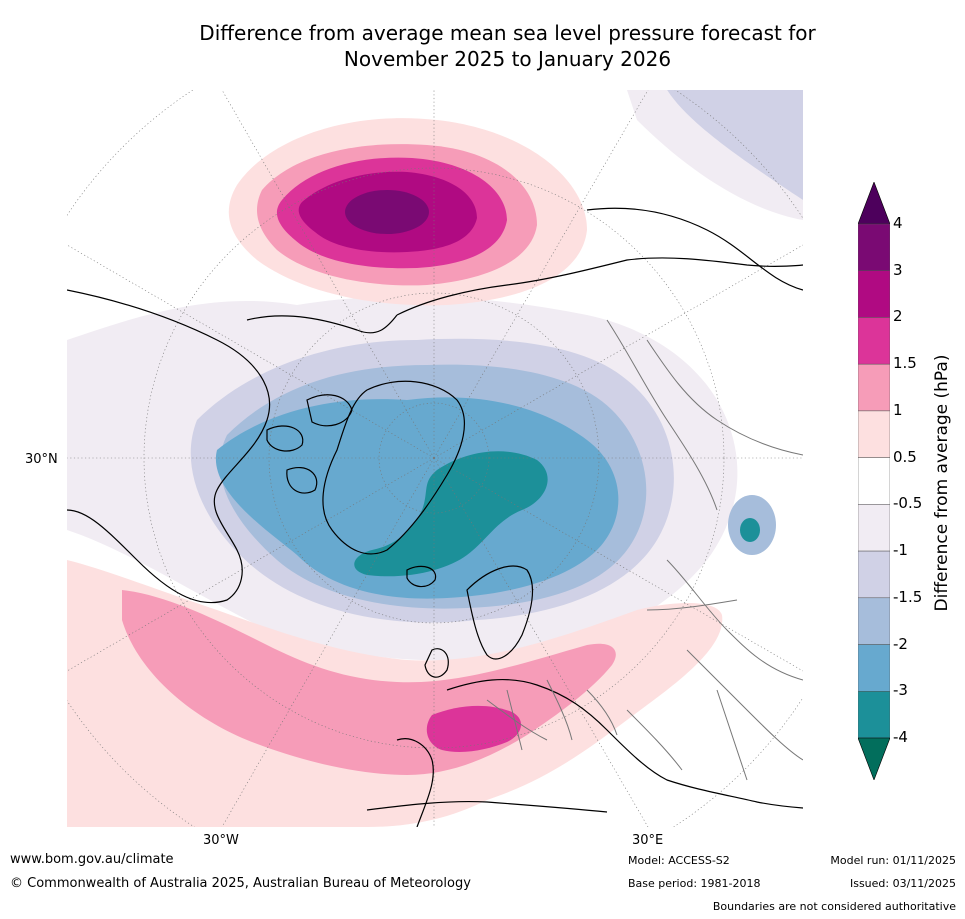  Describe the element at coordinates (898, 223) in the screenshot. I see `colorbar-tick-label: 4` at that location.